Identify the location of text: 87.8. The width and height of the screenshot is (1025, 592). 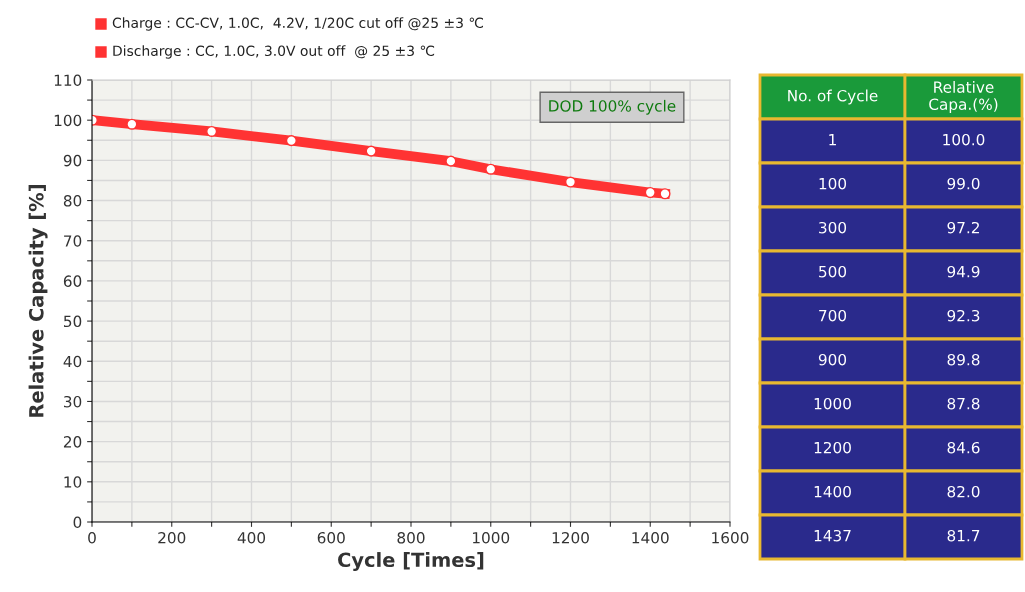
(963, 403).